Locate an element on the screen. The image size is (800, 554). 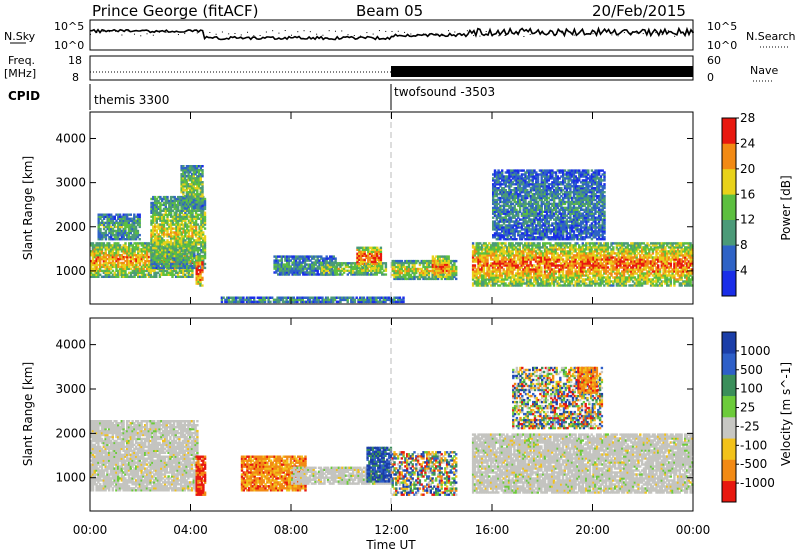
freq-label-1: Freq. is located at coordinates (21, 60).